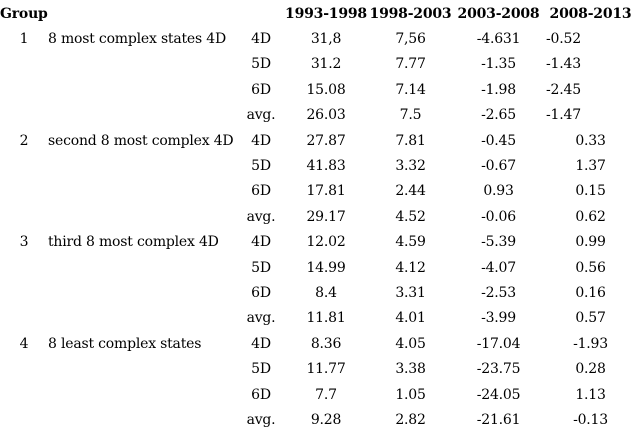 The height and width of the screenshot is (434, 637). What do you see at coordinates (590, 318) in the screenshot?
I see `cell-value: 0.57` at bounding box center [590, 318].